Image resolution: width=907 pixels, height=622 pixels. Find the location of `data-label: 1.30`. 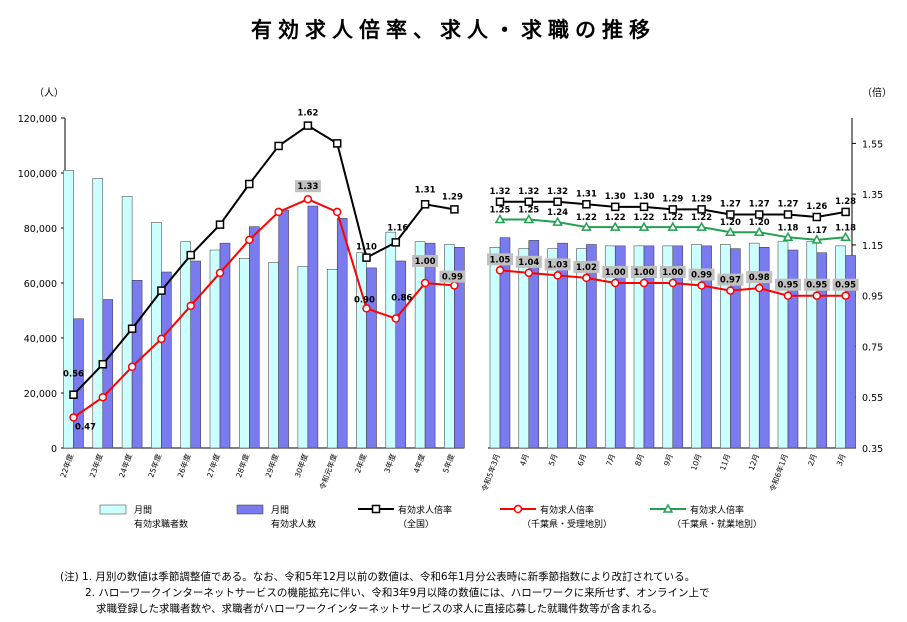

data-label: 1.30 is located at coordinates (644, 197).